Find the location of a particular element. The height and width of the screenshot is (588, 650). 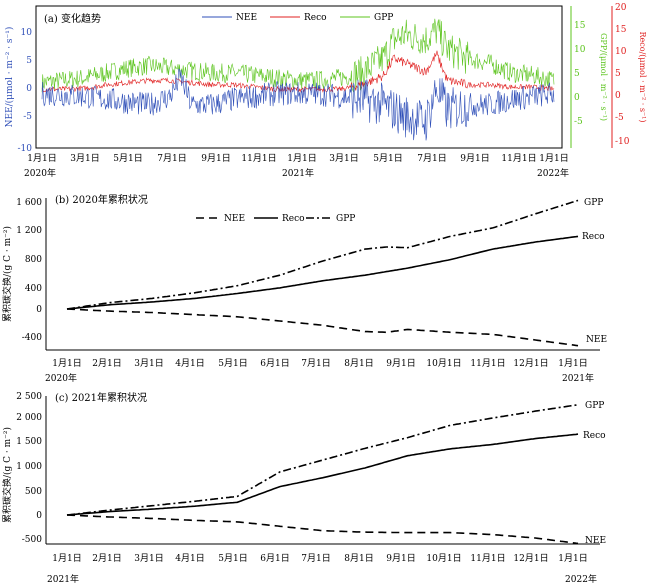

c-ytick-1000: 1 000 is located at coordinates (29, 467).